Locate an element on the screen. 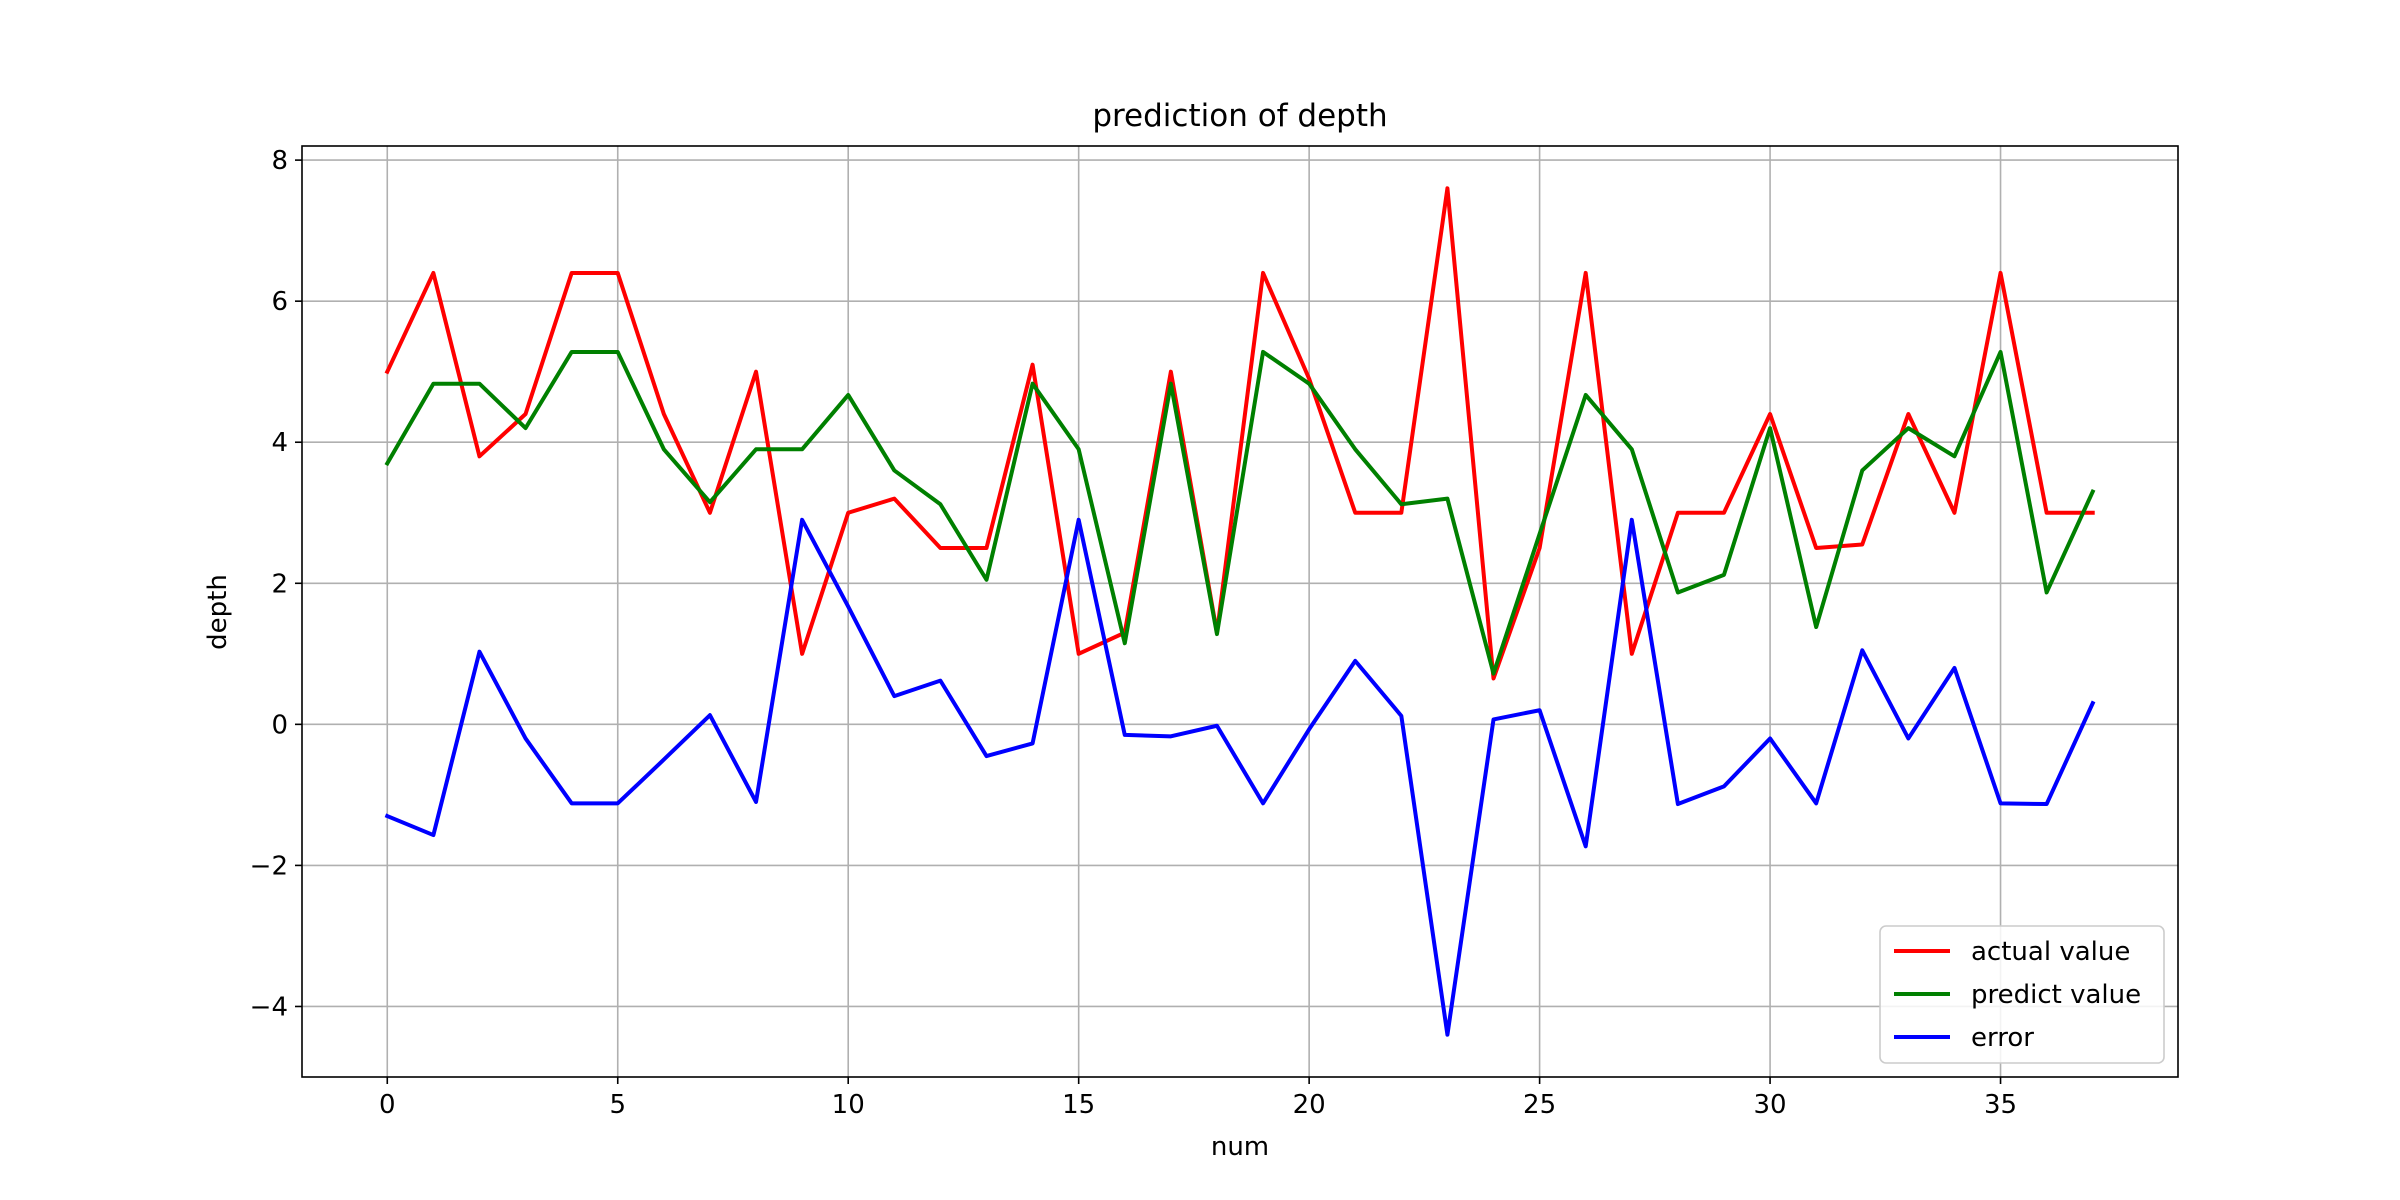  y-tick-label: −4 is located at coordinates (269, 1007).